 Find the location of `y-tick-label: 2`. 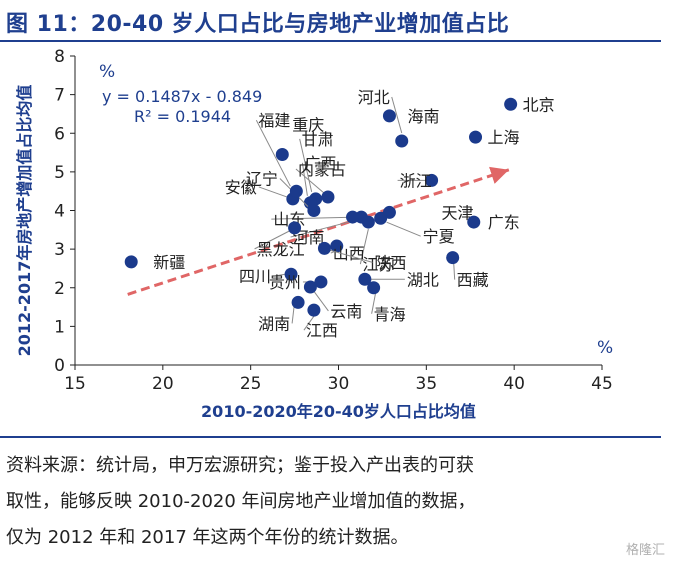

y-tick-label: 2 is located at coordinates (59, 289).